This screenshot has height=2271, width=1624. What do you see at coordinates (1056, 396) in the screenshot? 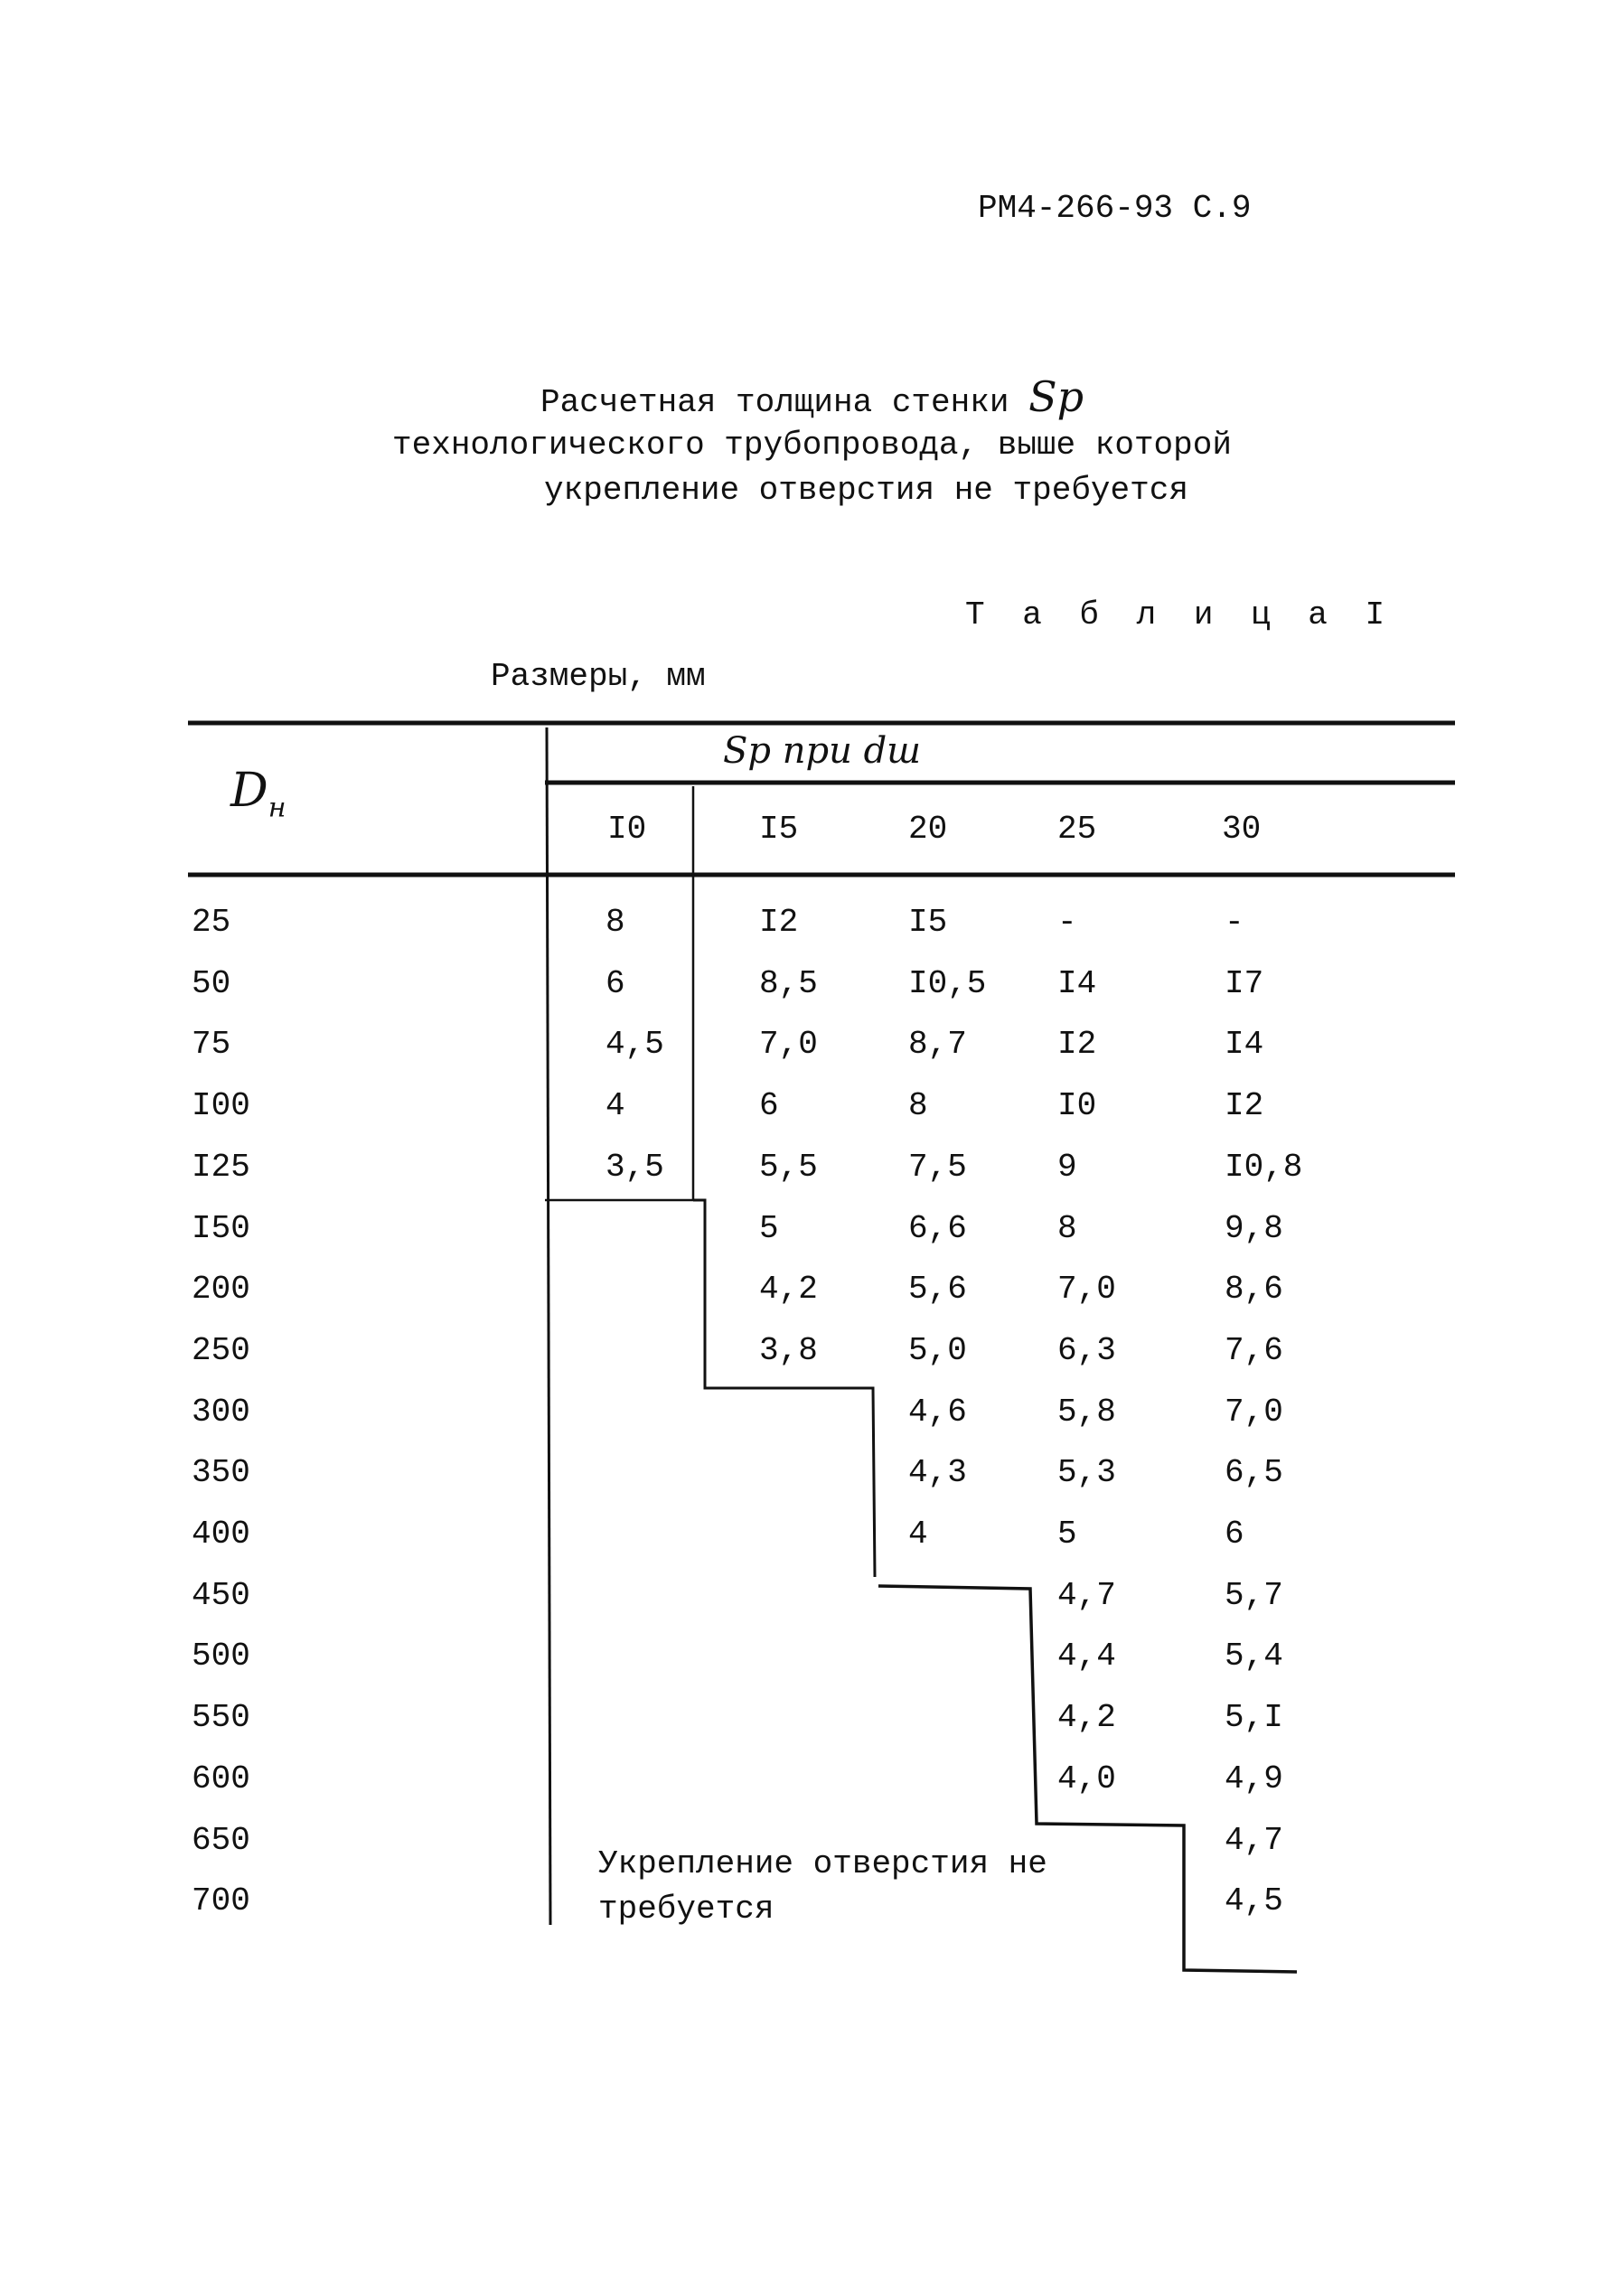
I see `title-symbol: Sp` at bounding box center [1056, 396].